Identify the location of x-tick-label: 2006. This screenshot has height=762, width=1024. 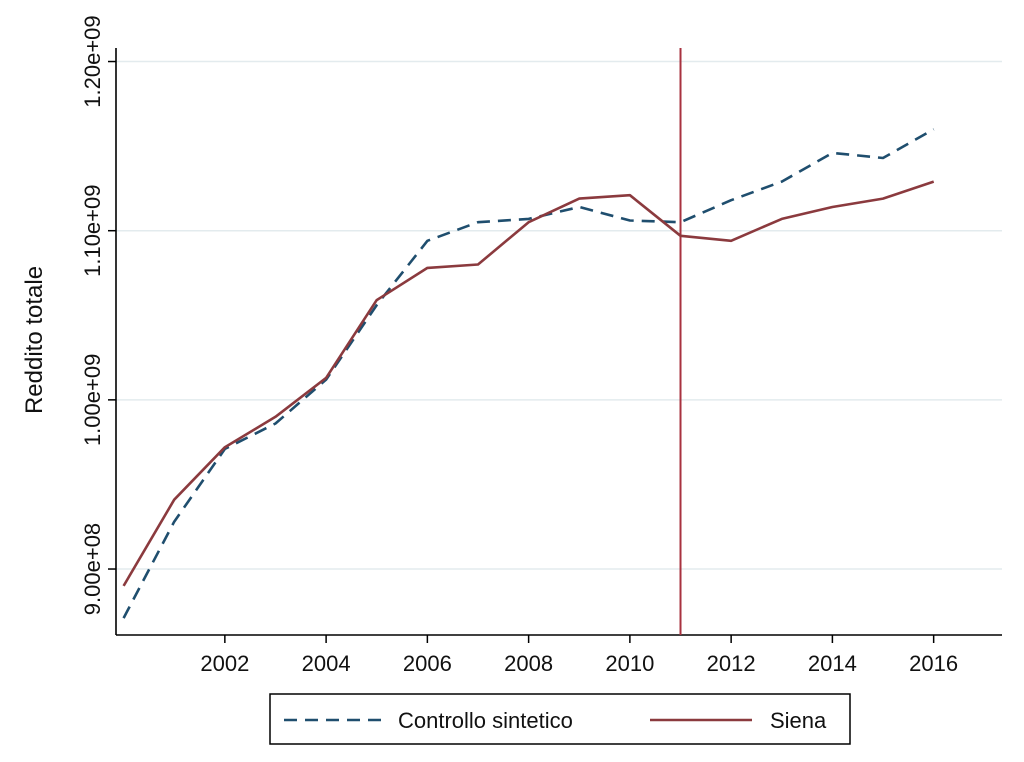
(427, 663).